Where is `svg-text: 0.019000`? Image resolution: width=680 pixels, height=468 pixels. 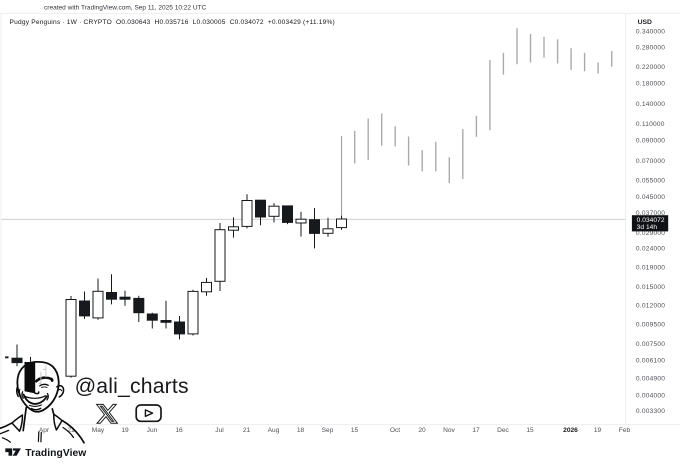
svg-text: 0.019000 is located at coordinates (650, 268).